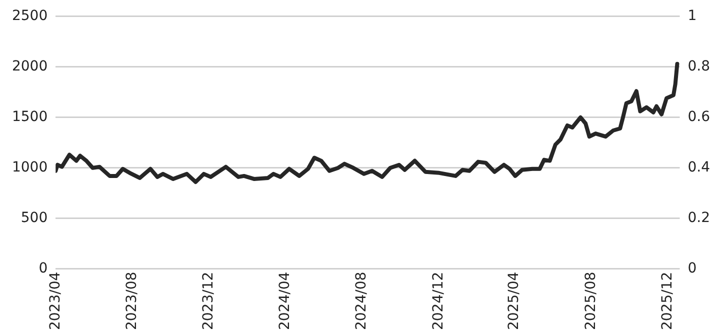 The width and height of the screenshot is (722, 335). Describe the element at coordinates (692, 16) in the screenshot. I see `y2-tick-label: 1` at that location.